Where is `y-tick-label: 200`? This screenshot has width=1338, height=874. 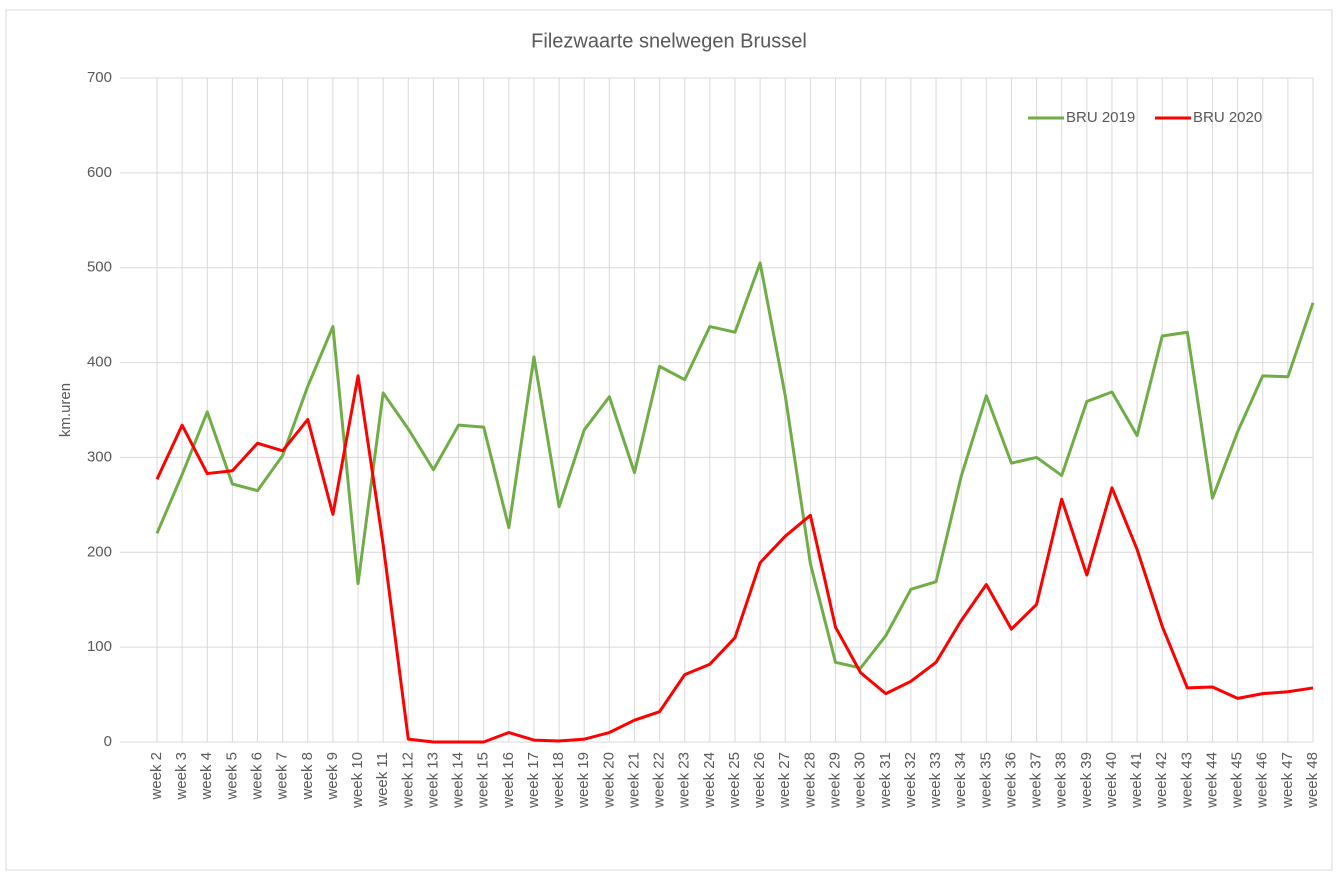
y-tick-label: 200 is located at coordinates (99, 551).